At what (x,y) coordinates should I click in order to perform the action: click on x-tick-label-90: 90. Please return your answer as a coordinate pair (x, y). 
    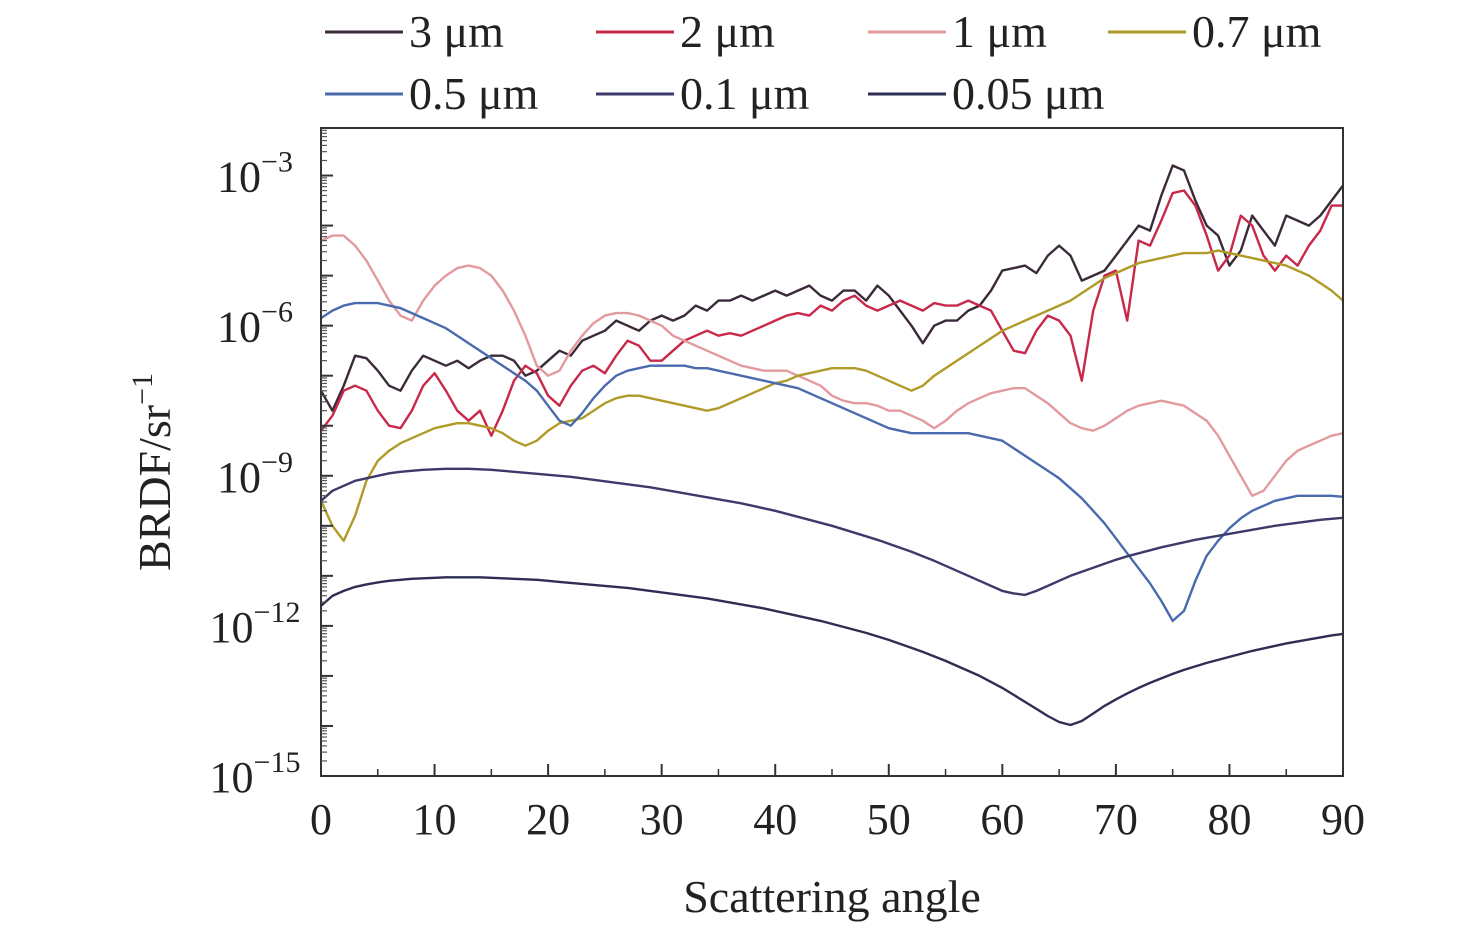
    Looking at the image, I should click on (1343, 819).